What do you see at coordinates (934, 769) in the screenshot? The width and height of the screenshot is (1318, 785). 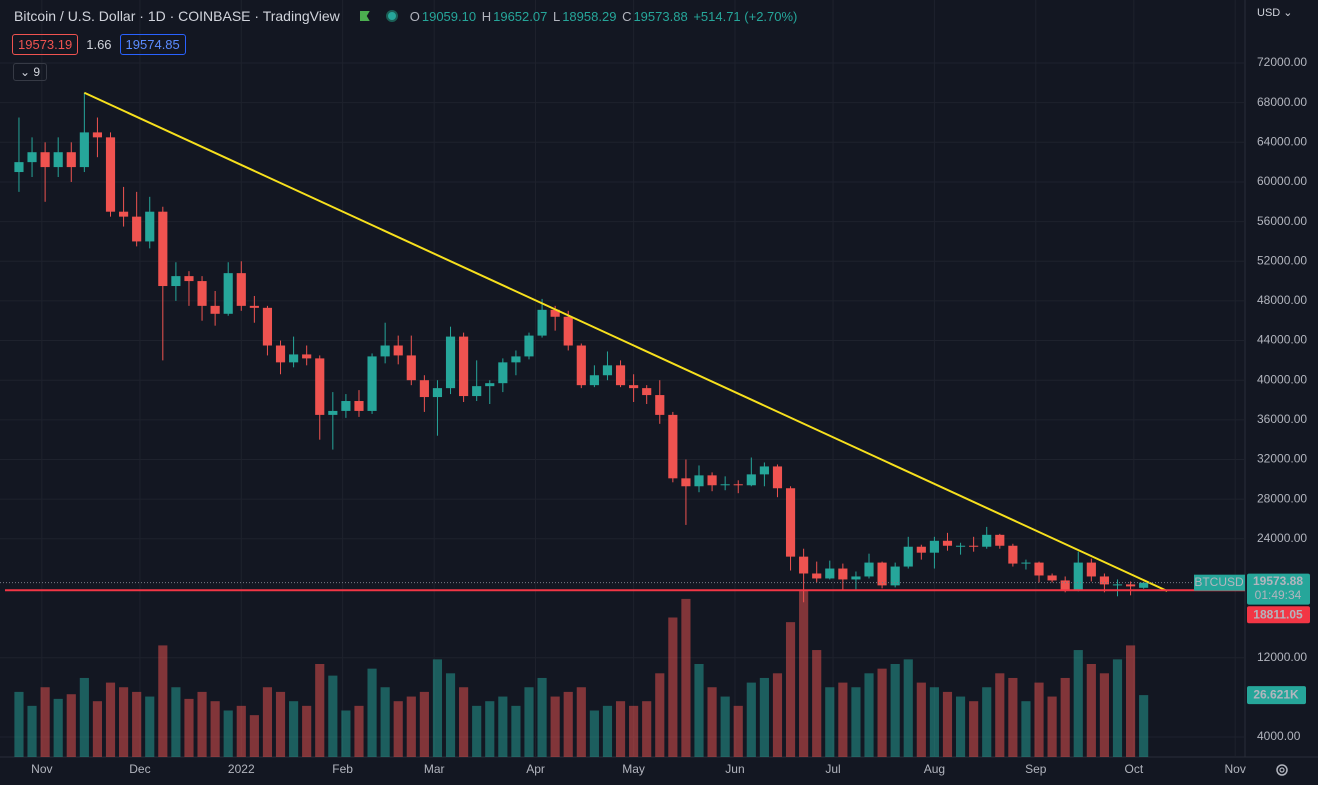 I see `x-tick-label: Aug` at bounding box center [934, 769].